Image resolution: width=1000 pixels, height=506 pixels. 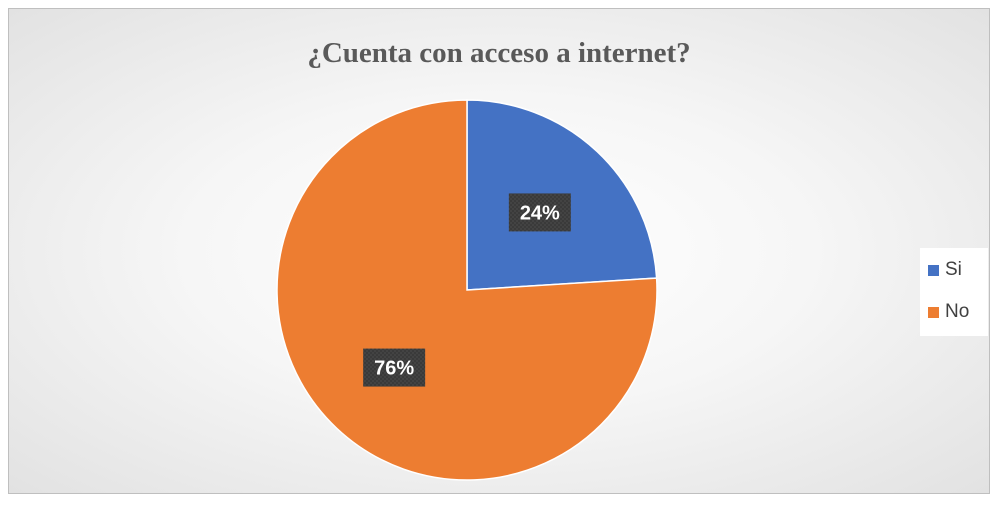 What do you see at coordinates (933, 270) in the screenshot?
I see `legend-swatch-si` at bounding box center [933, 270].